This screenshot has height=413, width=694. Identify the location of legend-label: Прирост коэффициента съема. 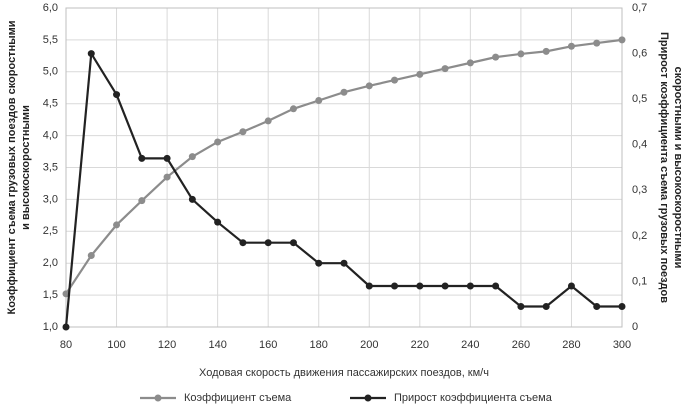
(473, 398).